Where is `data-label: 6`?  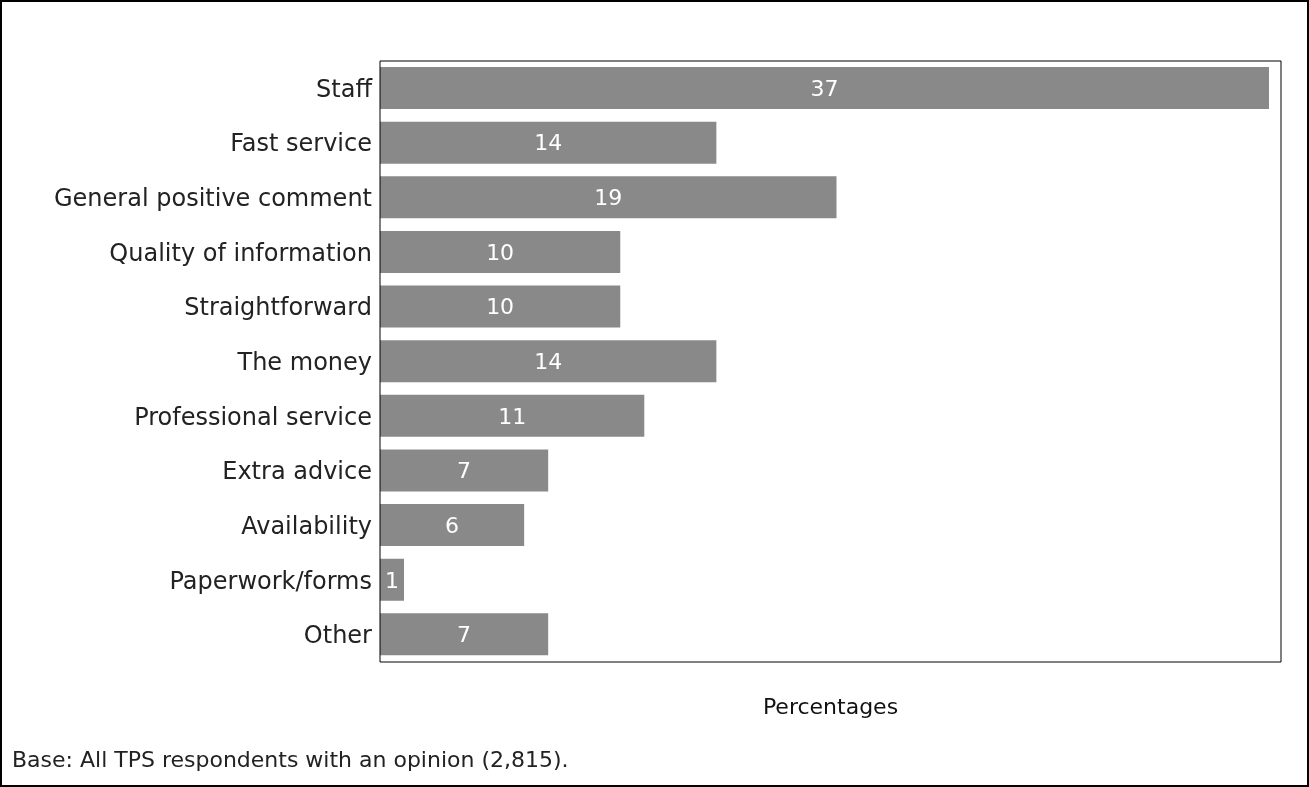 data-label: 6 is located at coordinates (452, 525).